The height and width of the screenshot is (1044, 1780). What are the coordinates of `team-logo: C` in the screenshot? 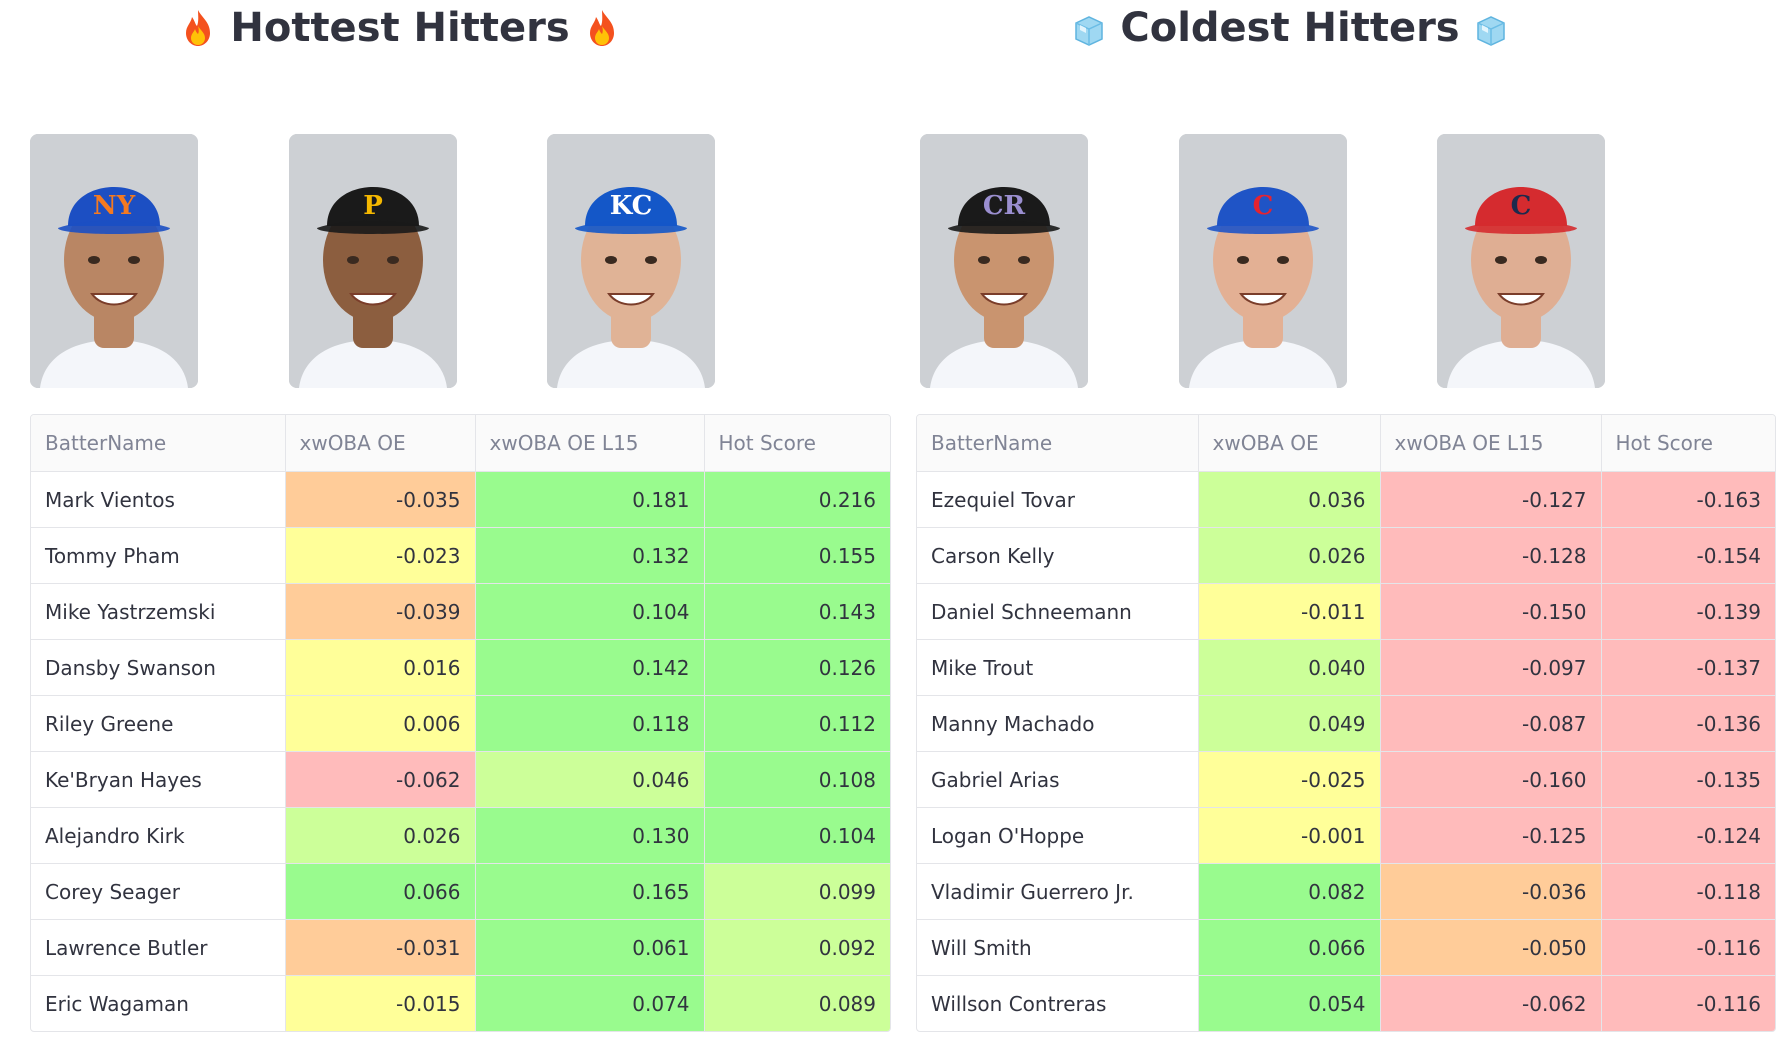 It's located at (1263, 206).